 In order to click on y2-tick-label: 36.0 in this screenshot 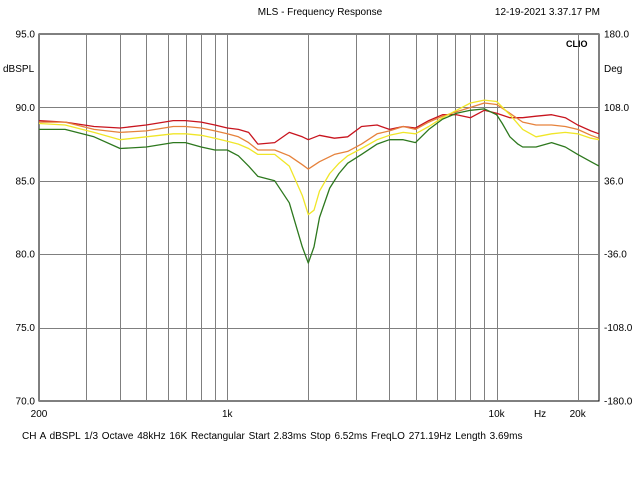, I will do `click(614, 181)`.